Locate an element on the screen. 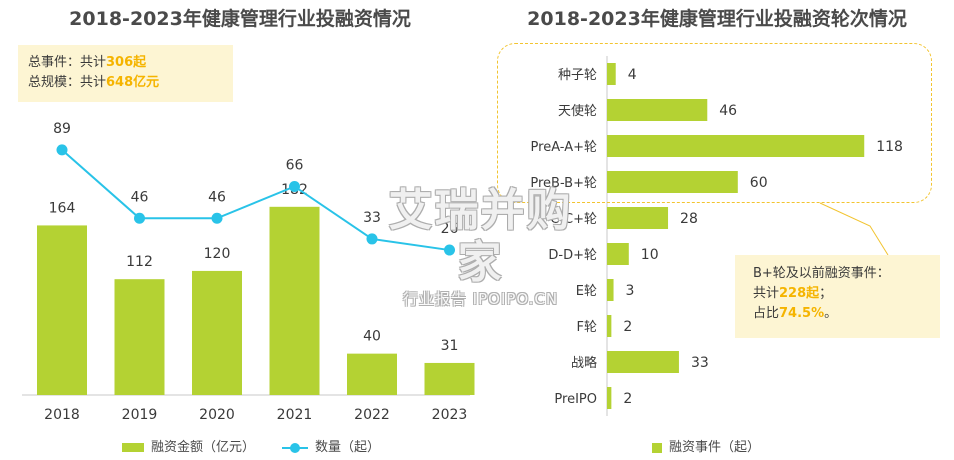 This screenshot has height=460, width=954. count-series-line is located at coordinates (255, 200).